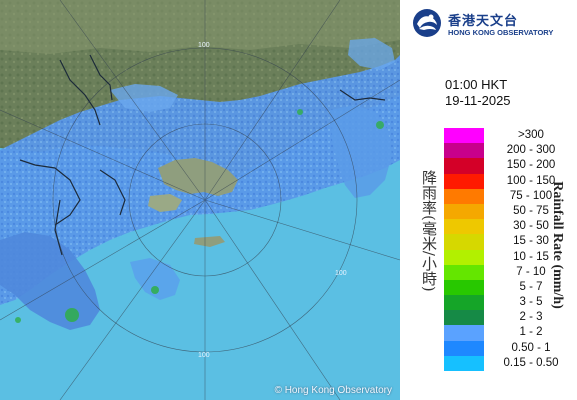 Image resolution: width=577 pixels, height=400 pixels. What do you see at coordinates (531, 332) in the screenshot?
I see `legend-label: 1 - 2` at bounding box center [531, 332].